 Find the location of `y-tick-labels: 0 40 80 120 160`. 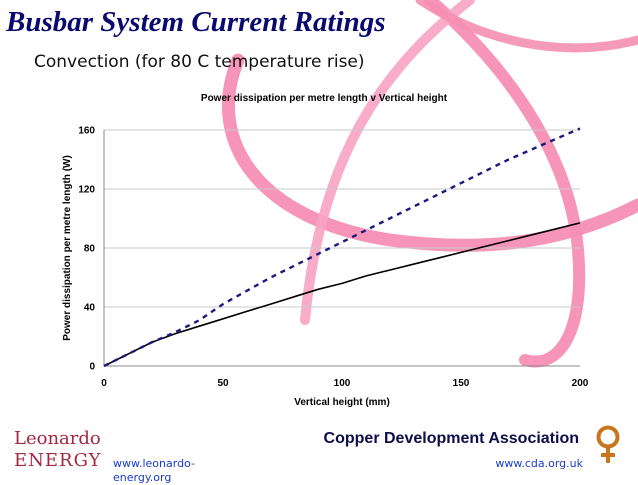

y-tick-labels: 0 40 80 120 160 is located at coordinates (86, 249).